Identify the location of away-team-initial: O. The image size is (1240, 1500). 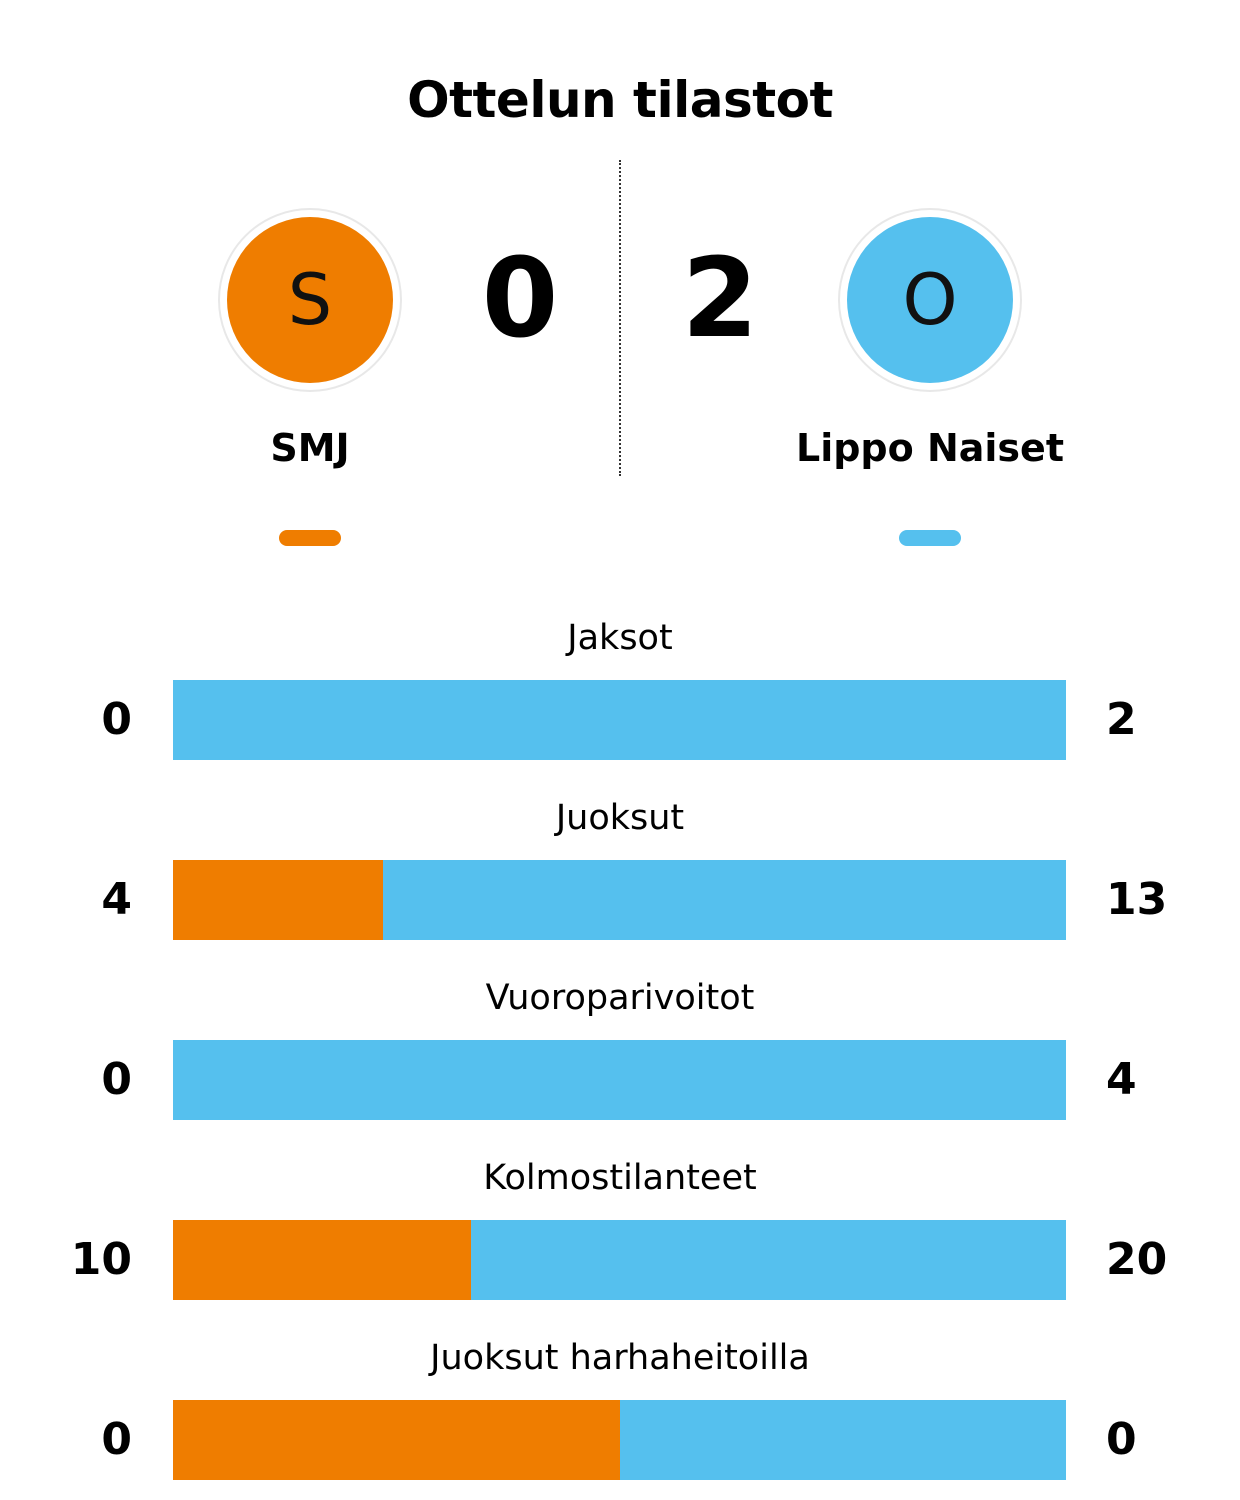
(930, 300).